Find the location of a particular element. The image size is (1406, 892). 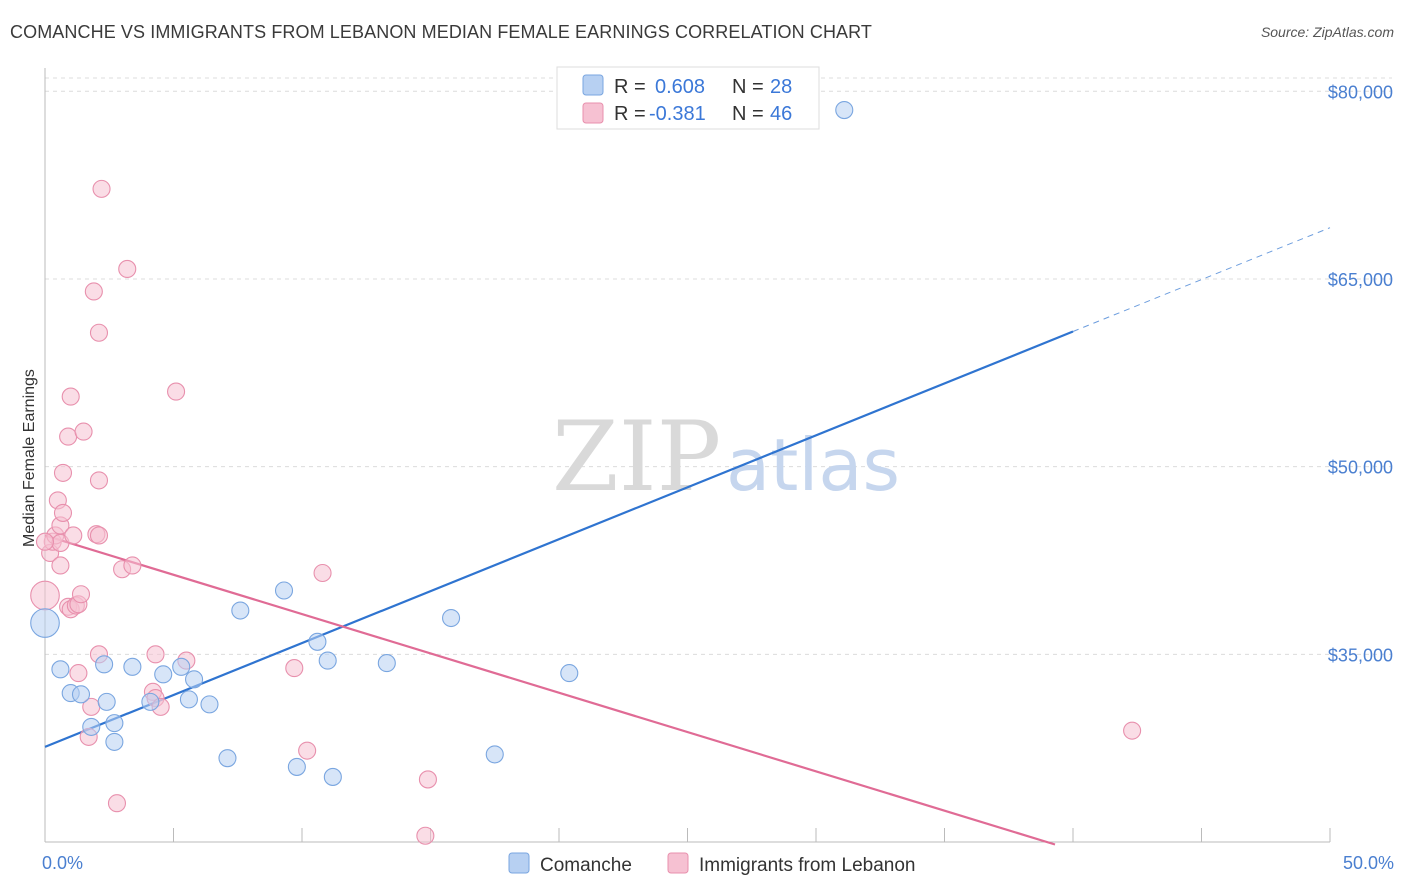

y-tick-label-2: $65,000 is located at coordinates (1360, 280).